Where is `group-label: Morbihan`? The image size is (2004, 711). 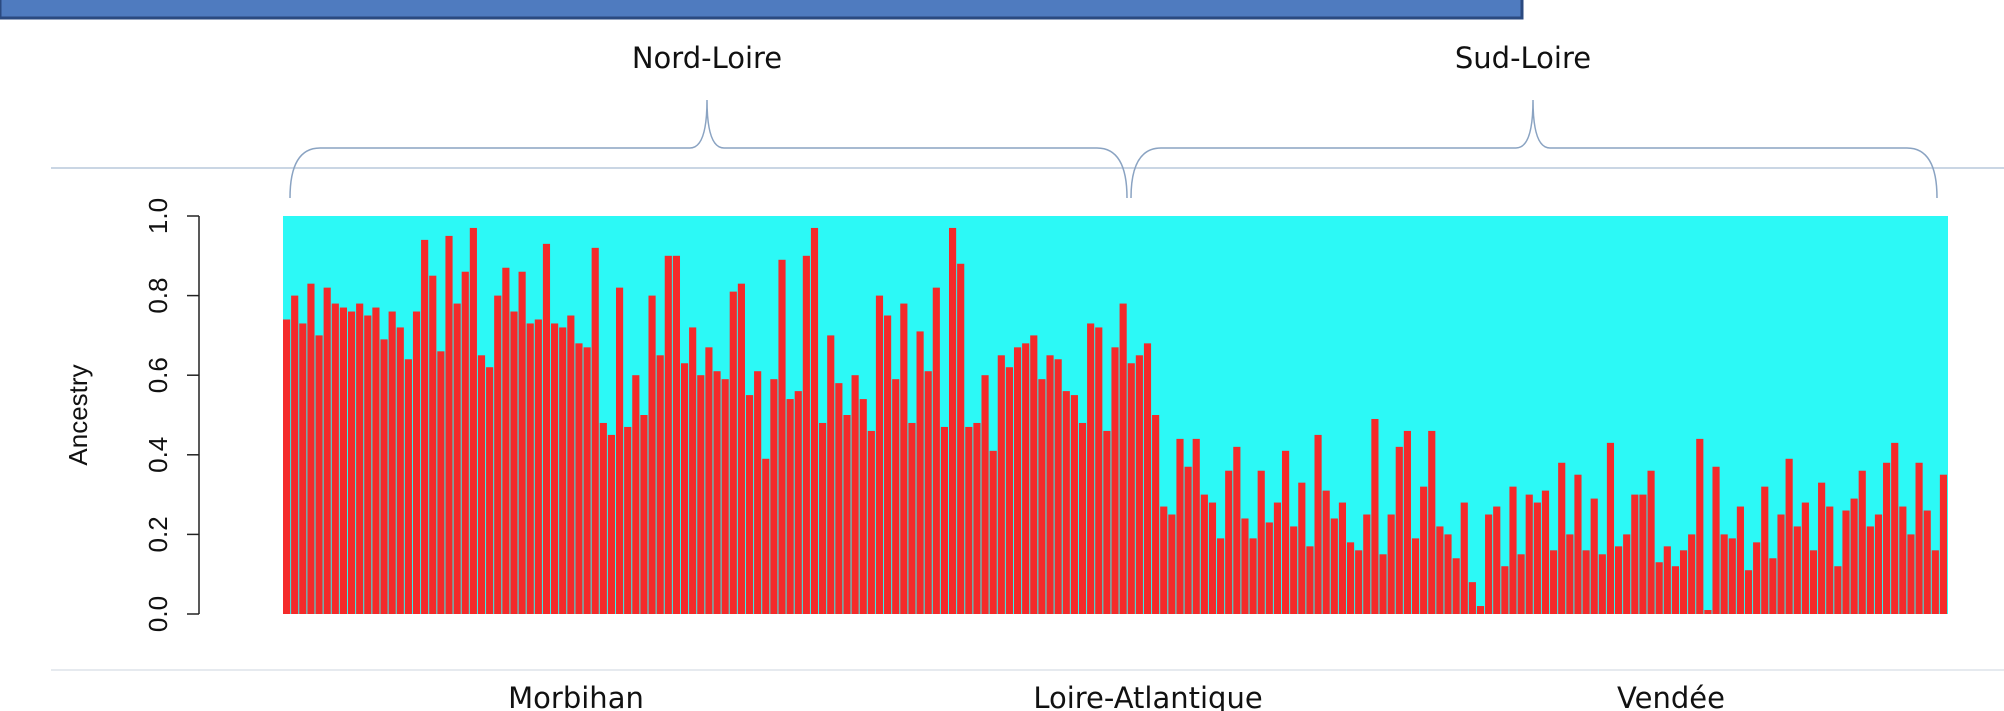 group-label: Morbihan is located at coordinates (576, 696).